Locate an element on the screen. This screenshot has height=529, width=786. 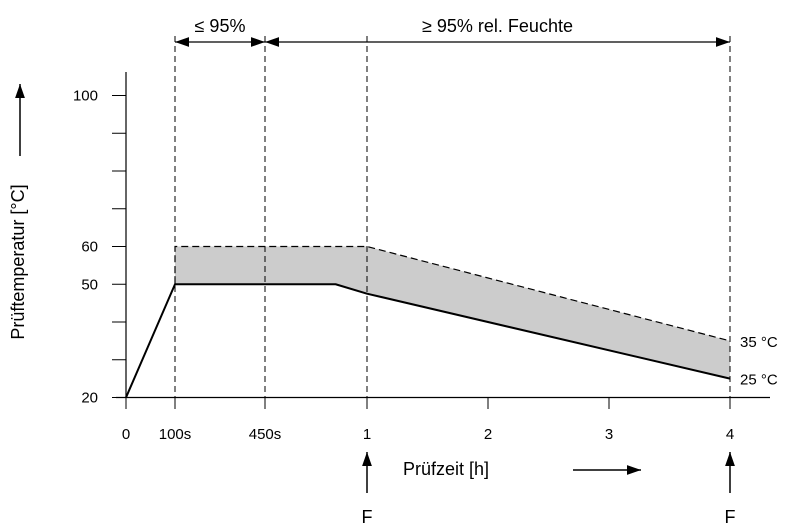
x-axis-label: Prüfzeit [h] is located at coordinates (446, 469).